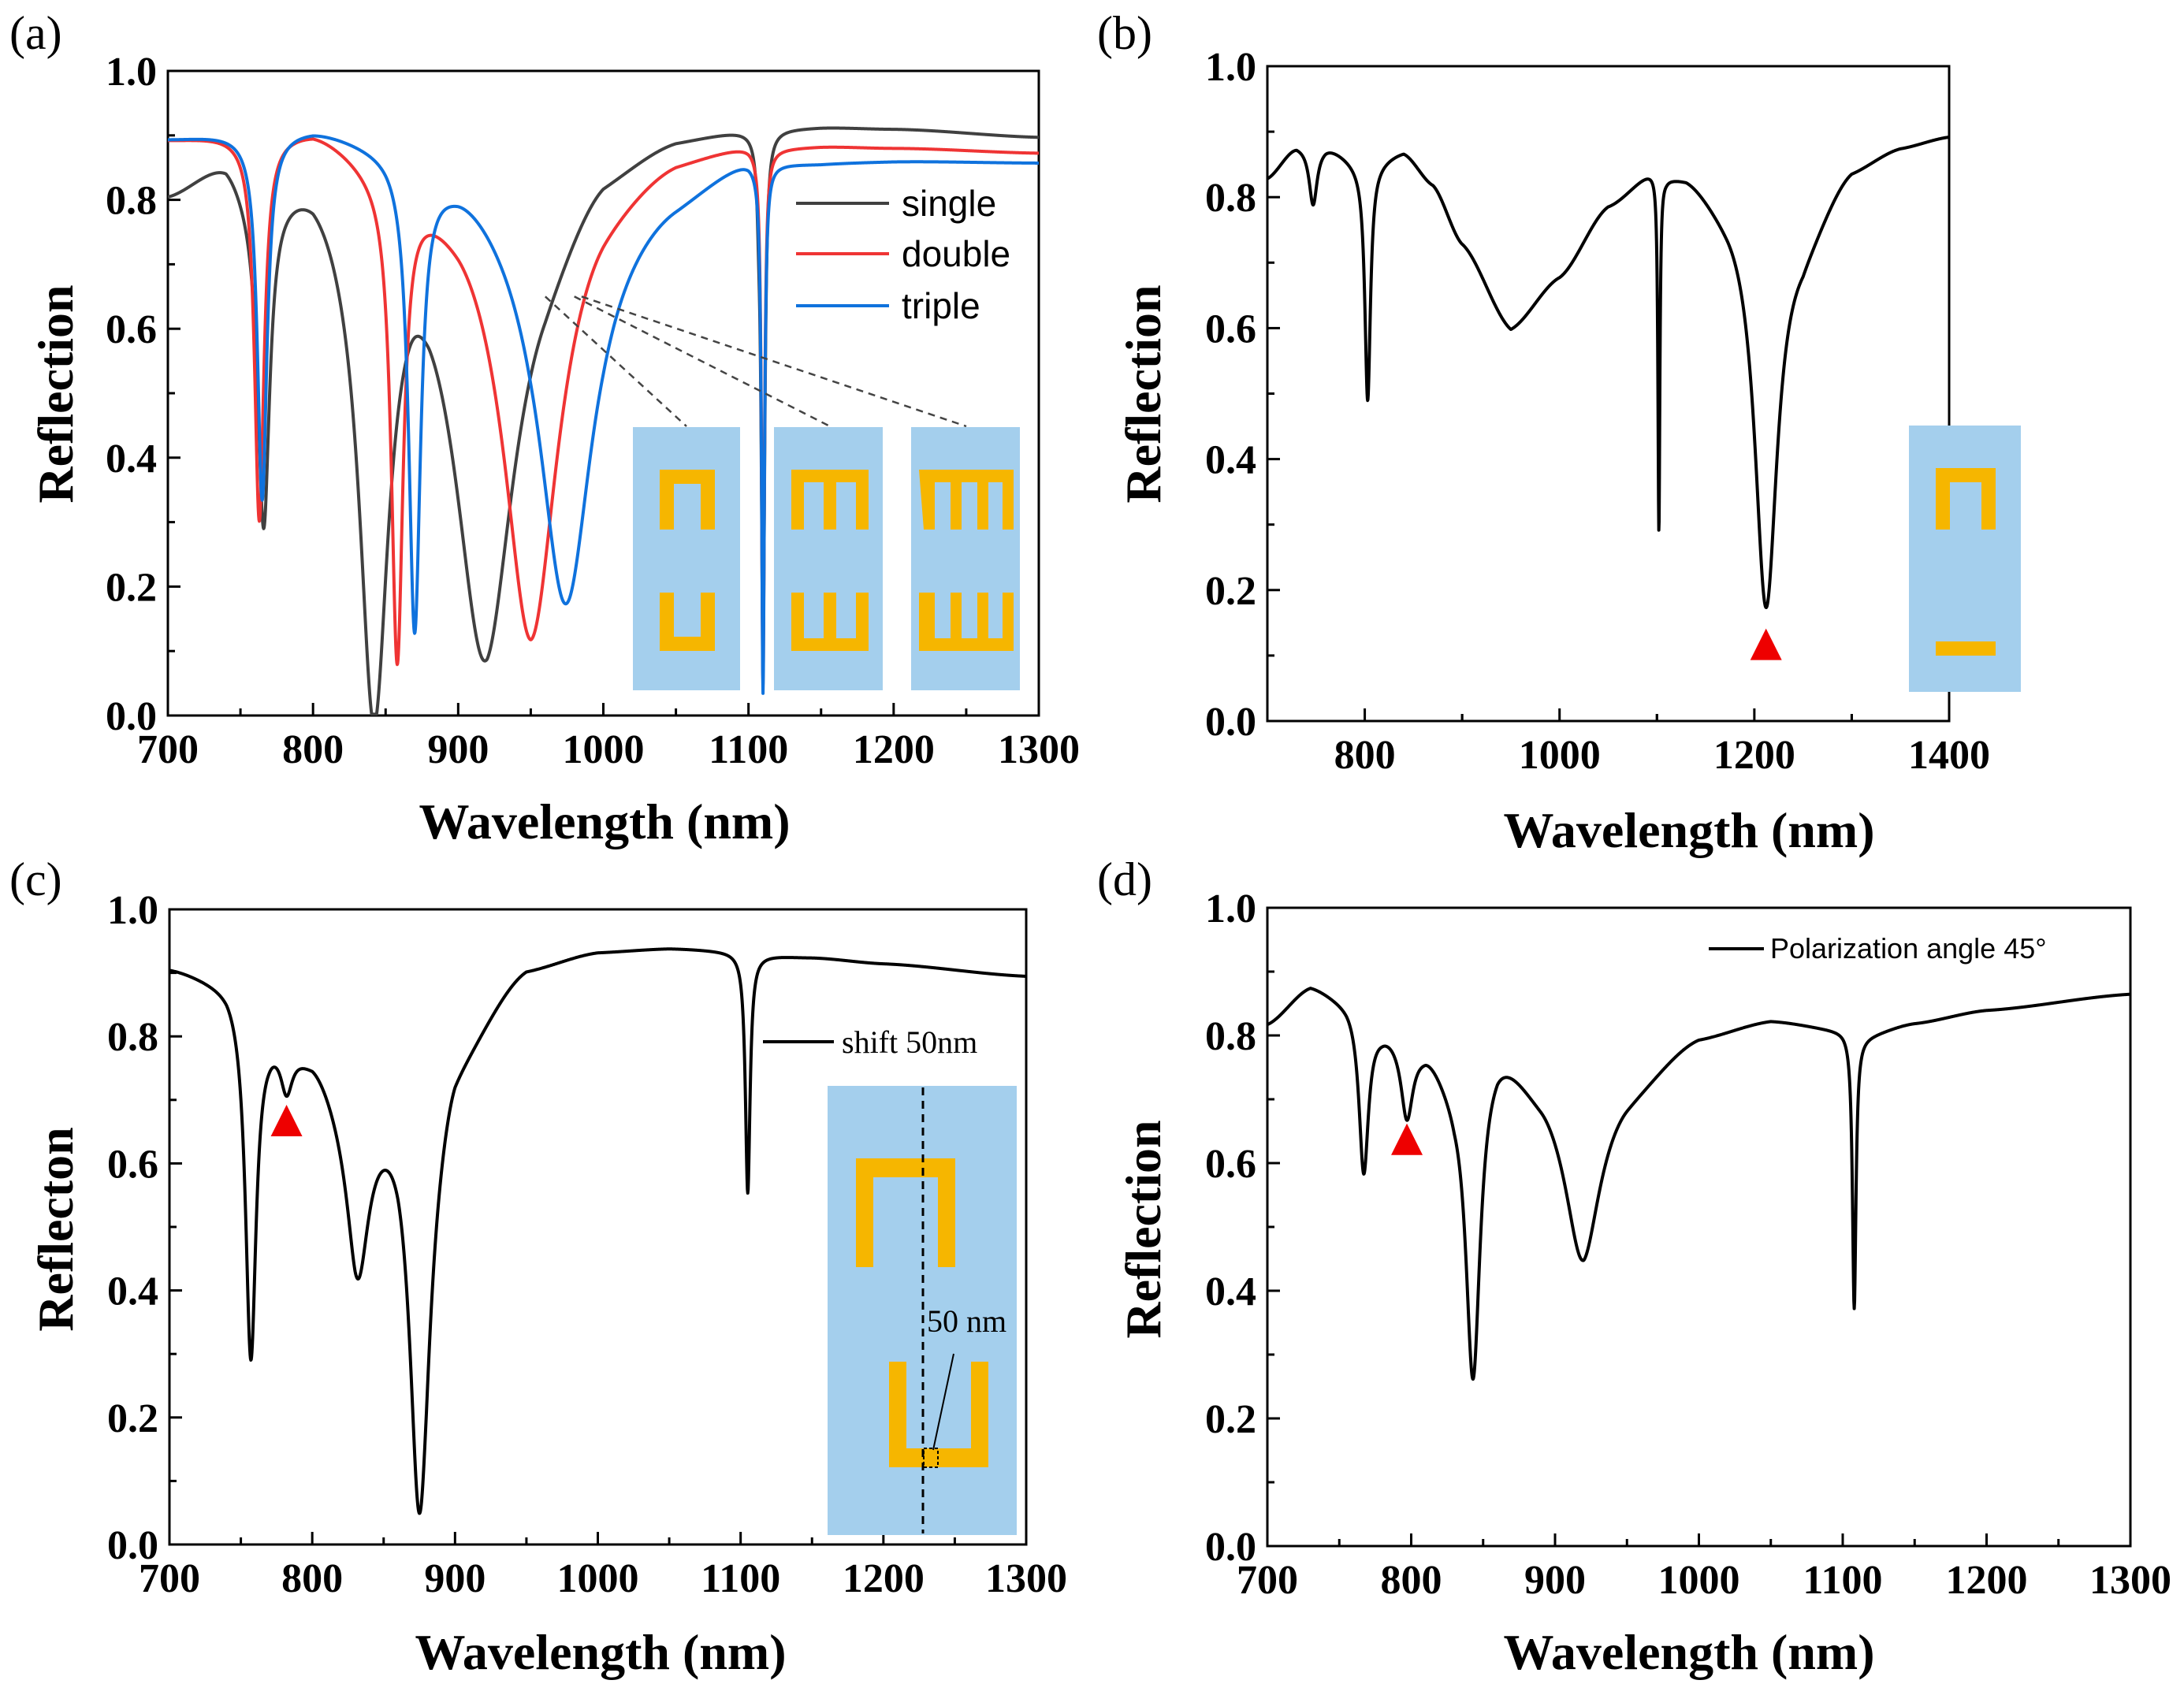 The image size is (2184, 1695). Describe the element at coordinates (1143, 393) in the screenshot. I see `panel-b-ylabel: Reflection` at that location.